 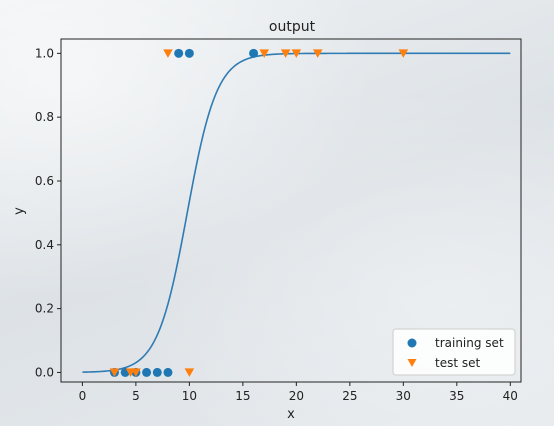 I want to click on y-axis-label: y, so click(x=19, y=211).